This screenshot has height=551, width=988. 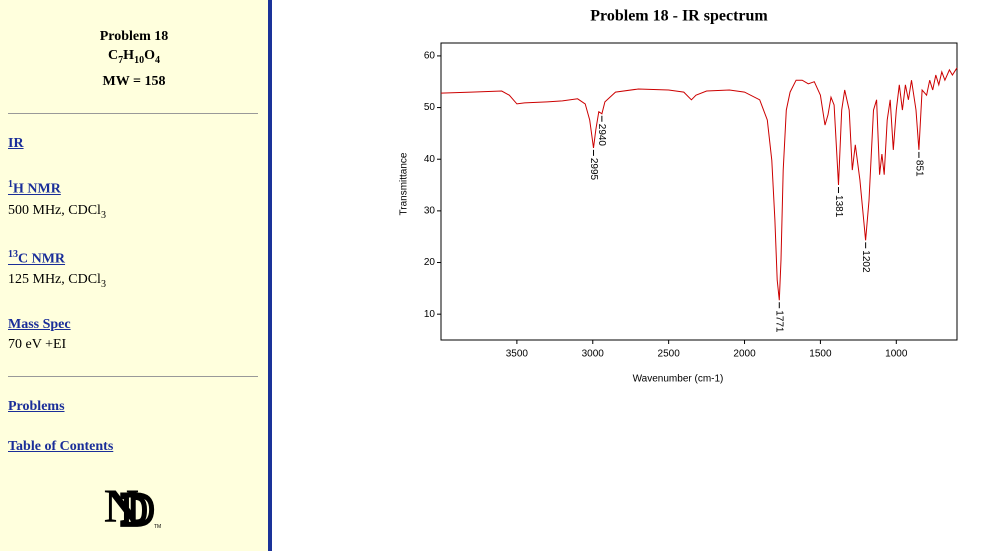 I want to click on formula-part: C, so click(x=113, y=55).